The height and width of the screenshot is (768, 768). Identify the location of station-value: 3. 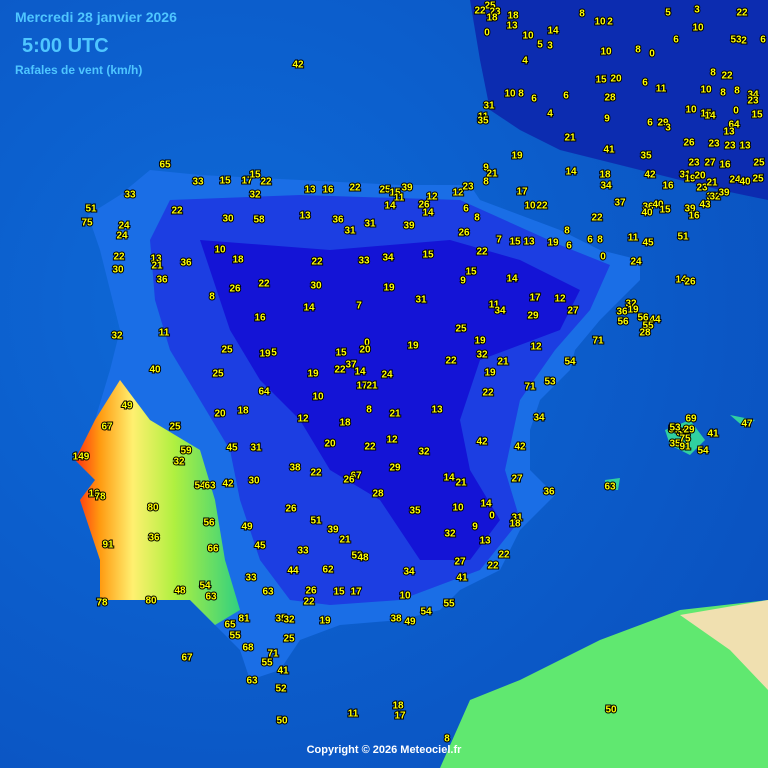
(550, 46).